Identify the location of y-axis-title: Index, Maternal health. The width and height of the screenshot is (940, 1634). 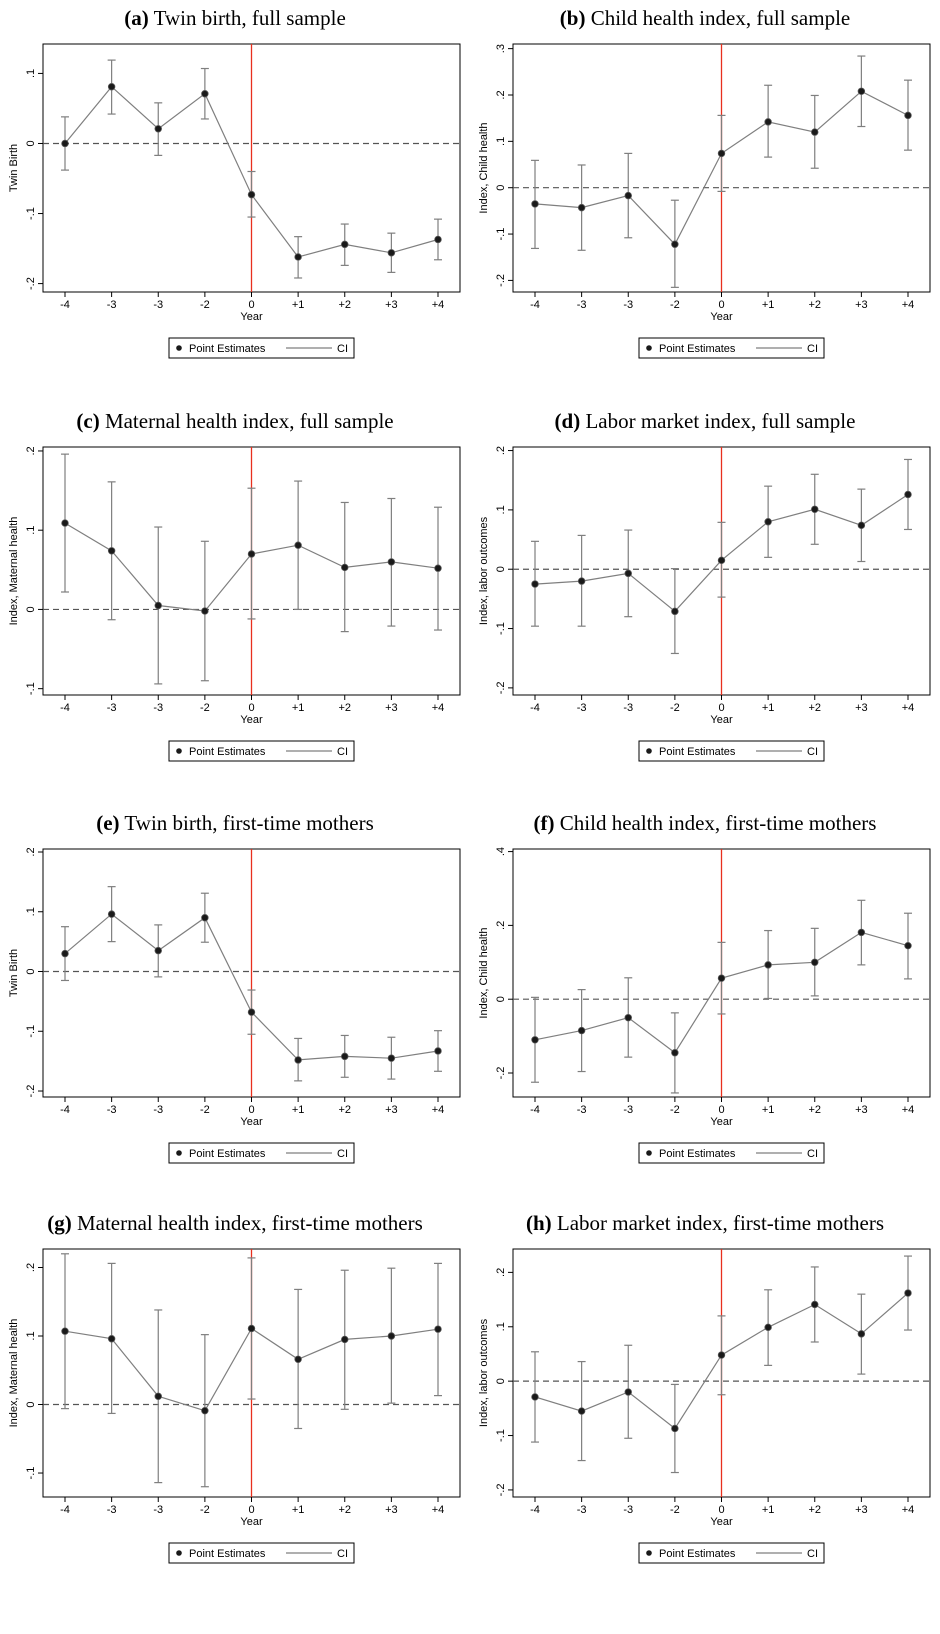
(14, 1373).